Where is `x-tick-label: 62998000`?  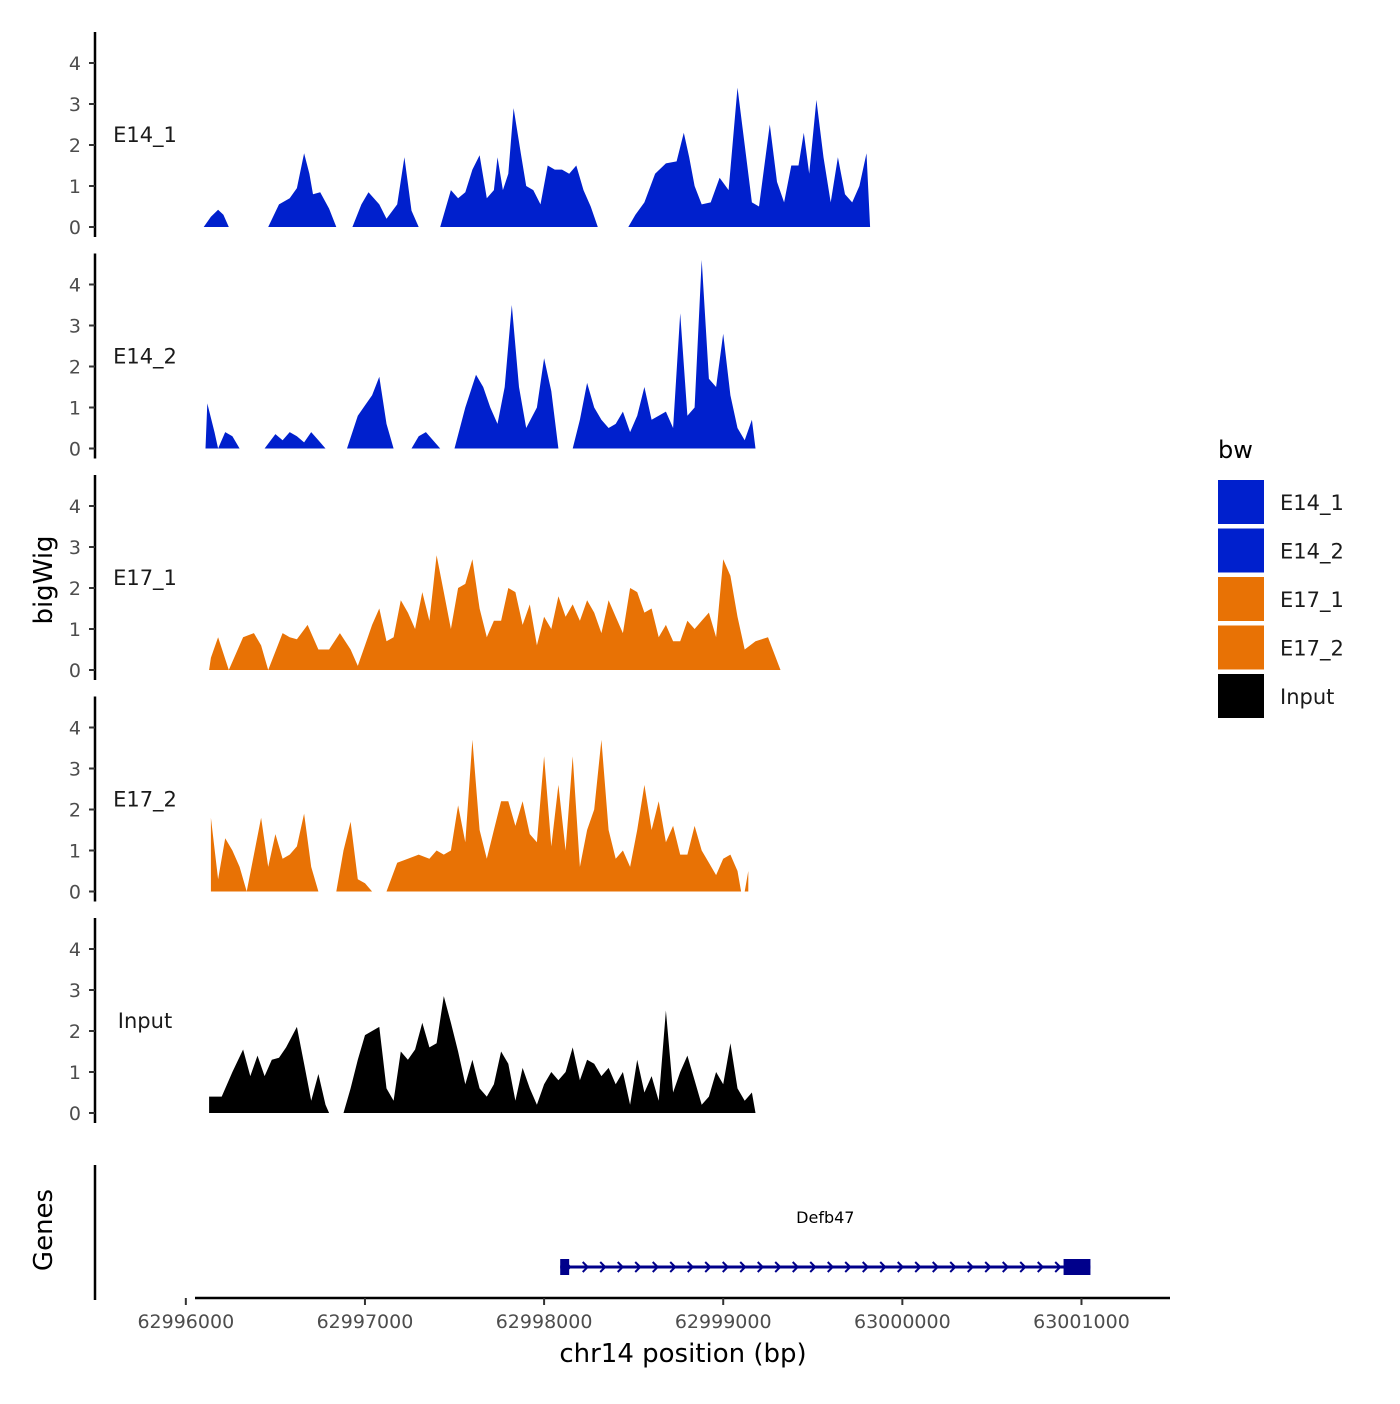 x-tick-label: 62998000 is located at coordinates (544, 1322).